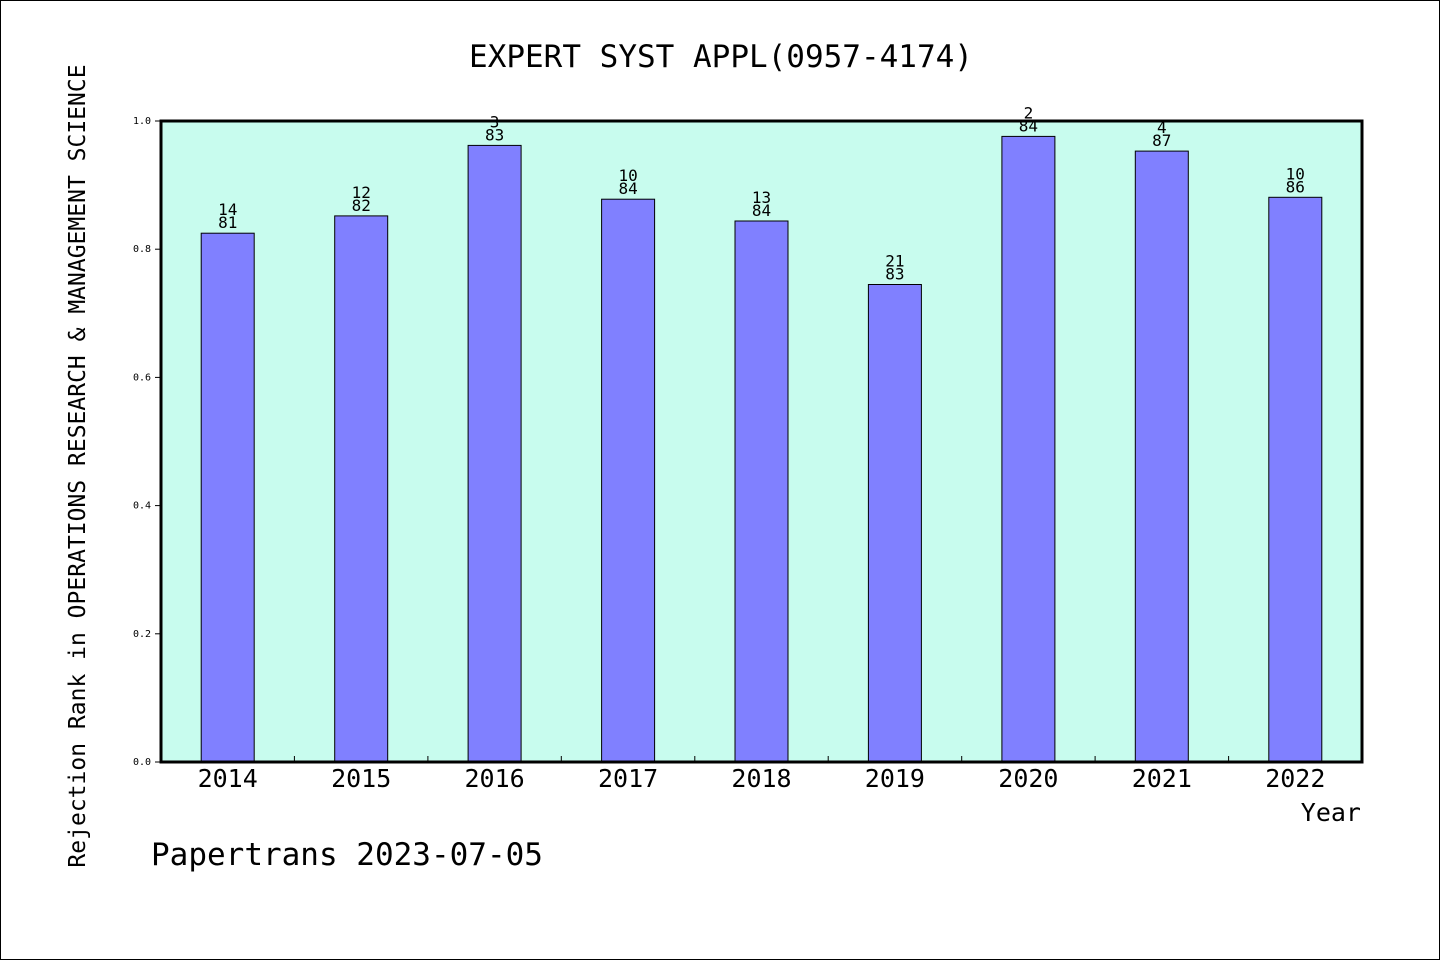 The width and height of the screenshot is (1440, 961). What do you see at coordinates (894, 274) in the screenshot?
I see `bar-label-bottom-2019: 83` at bounding box center [894, 274].